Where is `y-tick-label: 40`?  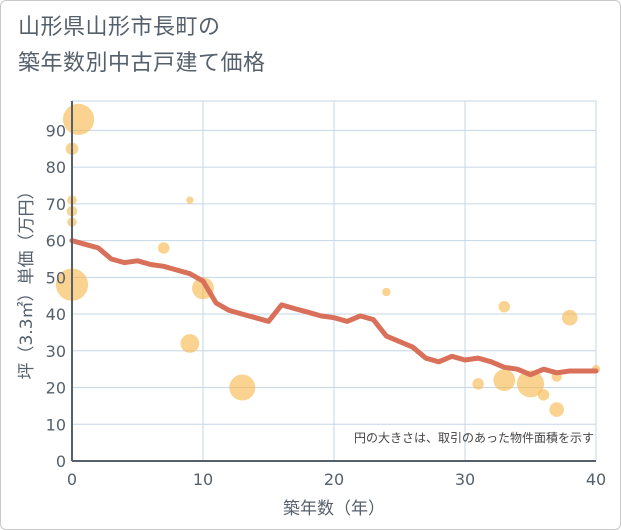
y-tick-label: 40 is located at coordinates (56, 314).